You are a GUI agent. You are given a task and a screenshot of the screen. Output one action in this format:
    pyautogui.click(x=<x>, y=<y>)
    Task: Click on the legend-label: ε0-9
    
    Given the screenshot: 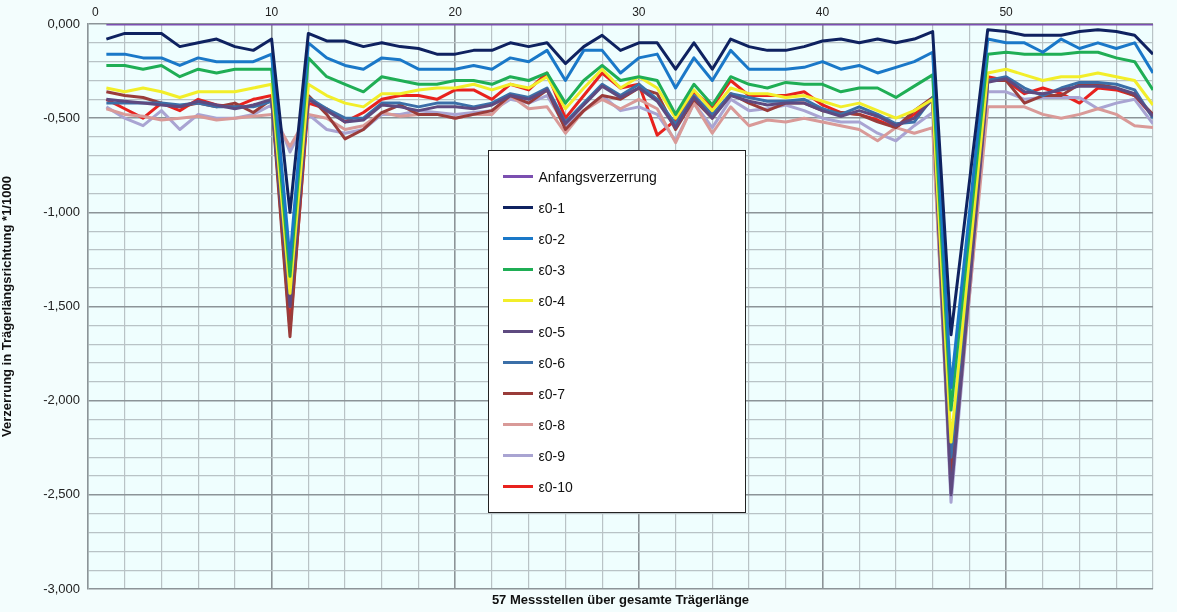 What is the action you would take?
    pyautogui.click(x=551, y=455)
    